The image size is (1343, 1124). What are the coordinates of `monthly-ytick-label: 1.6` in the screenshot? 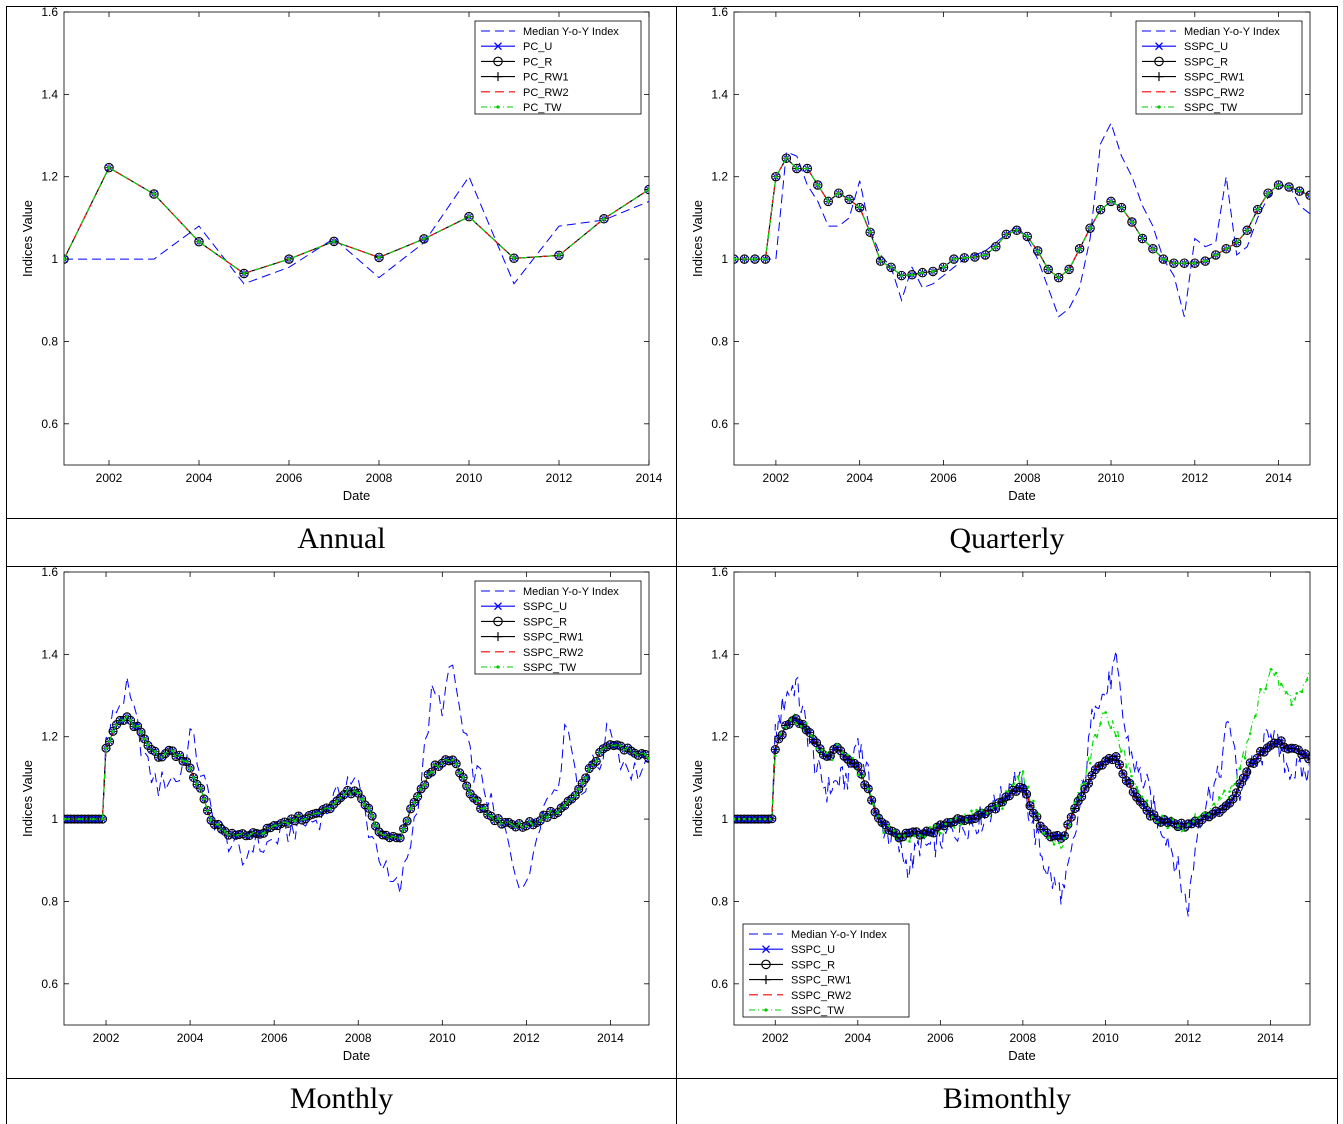 It's located at (49, 573).